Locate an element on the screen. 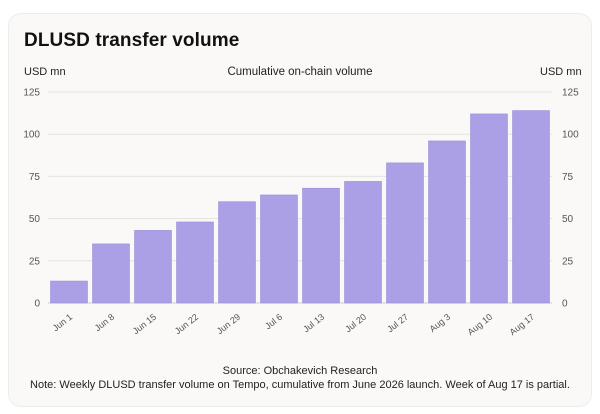 This screenshot has height=414, width=600. x-tick-label: Aug 3 is located at coordinates (440, 323).